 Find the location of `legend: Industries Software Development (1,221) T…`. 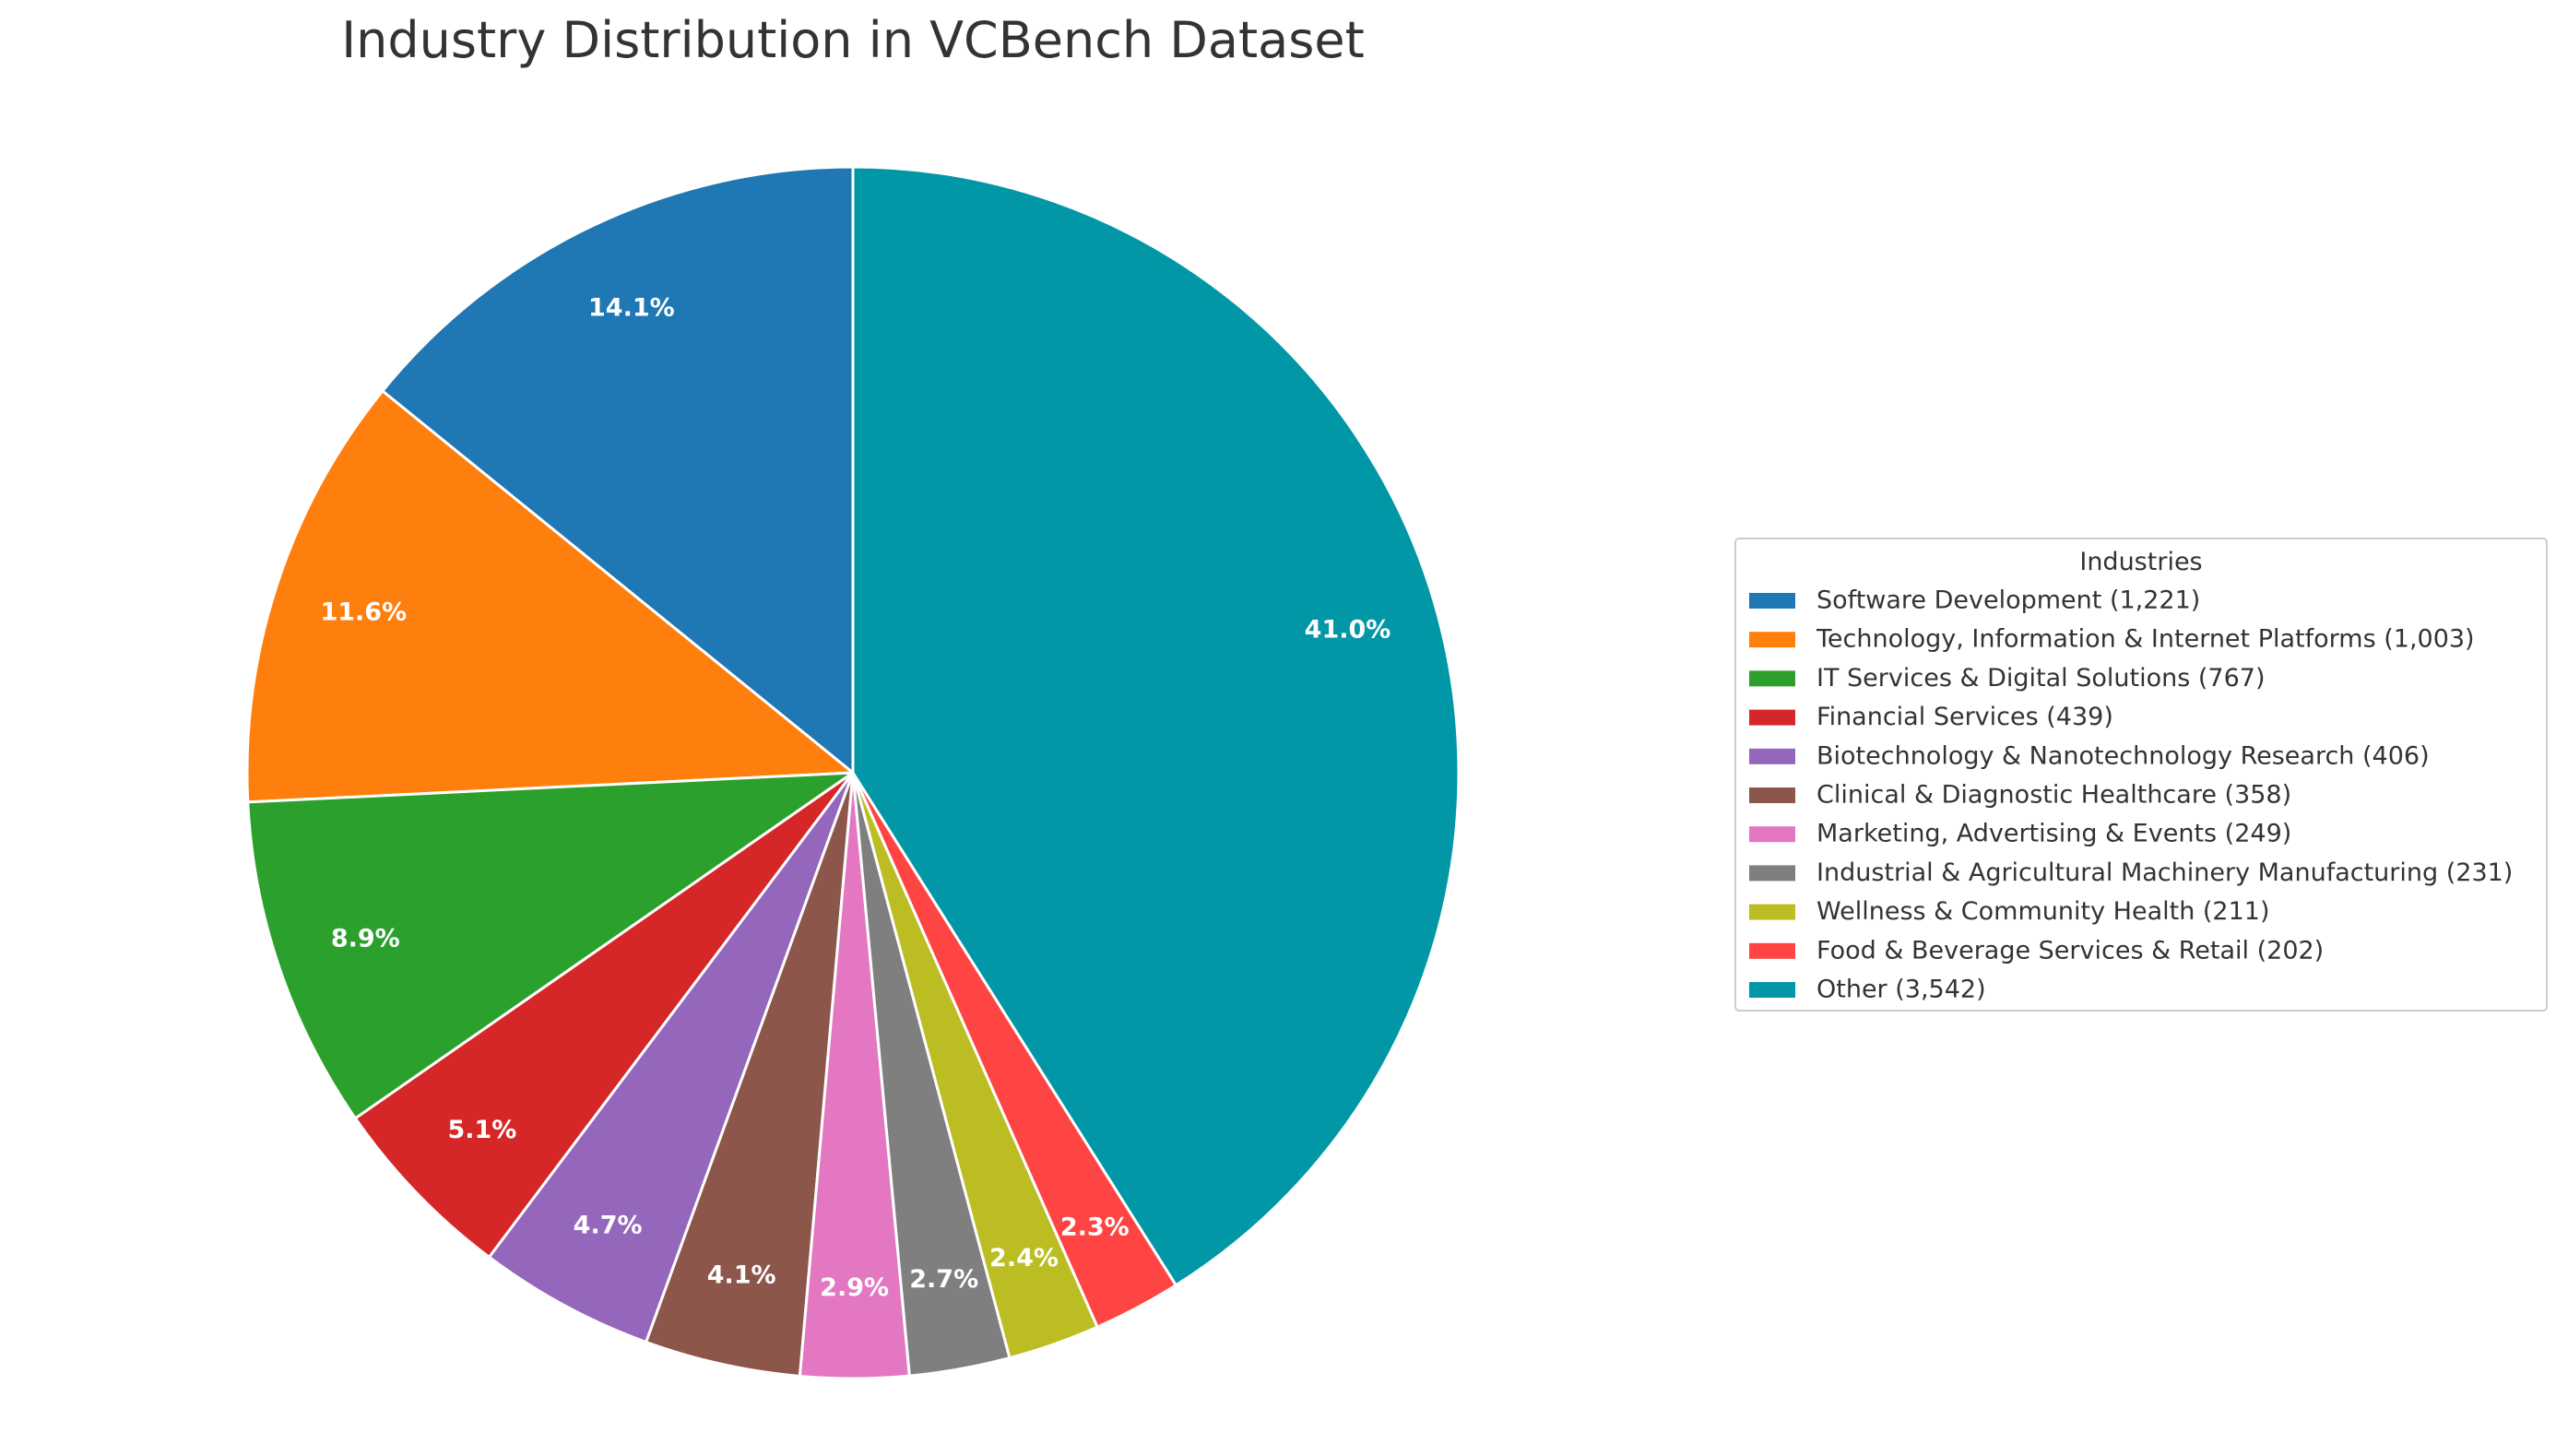

legend: Industries Software Development (1,221) T… is located at coordinates (2141, 775).